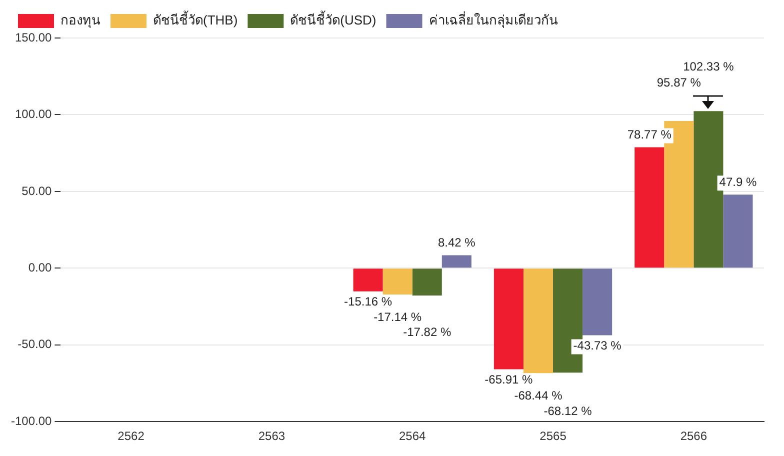 This screenshot has width=784, height=456. Describe the element at coordinates (31, 421) in the screenshot. I see `y-tick-label: -100.00` at that location.